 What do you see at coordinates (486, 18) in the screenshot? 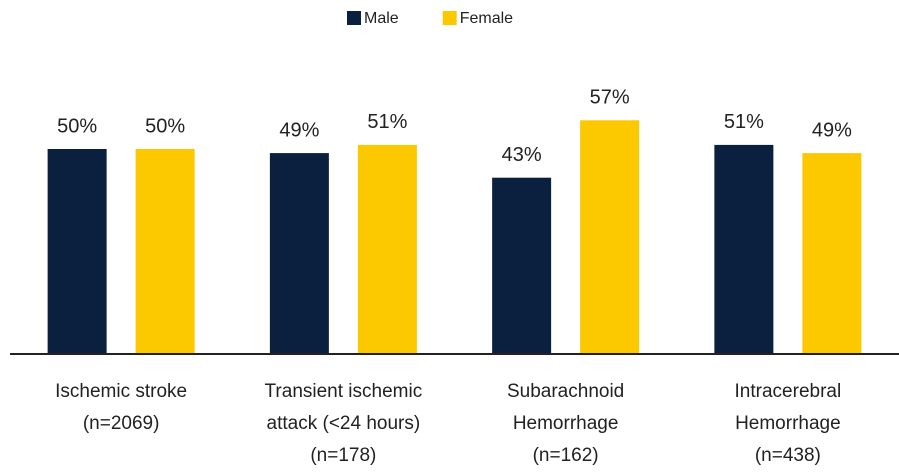
I see `legend-label: Female` at bounding box center [486, 18].